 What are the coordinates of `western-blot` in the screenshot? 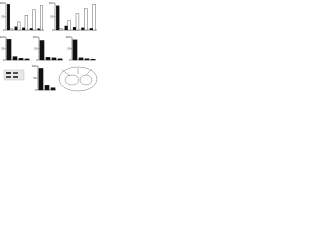 It's located at (14, 75).